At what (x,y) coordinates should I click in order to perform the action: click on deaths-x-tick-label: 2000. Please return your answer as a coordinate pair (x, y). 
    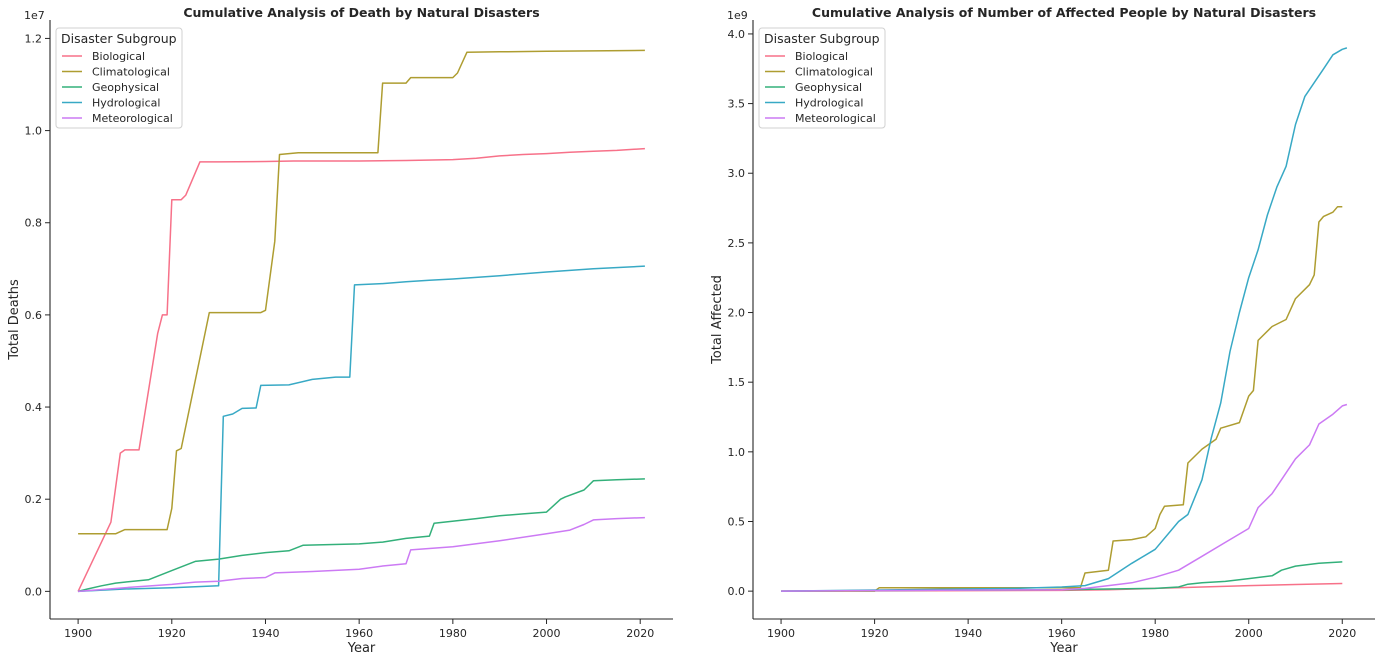
    Looking at the image, I should click on (547, 633).